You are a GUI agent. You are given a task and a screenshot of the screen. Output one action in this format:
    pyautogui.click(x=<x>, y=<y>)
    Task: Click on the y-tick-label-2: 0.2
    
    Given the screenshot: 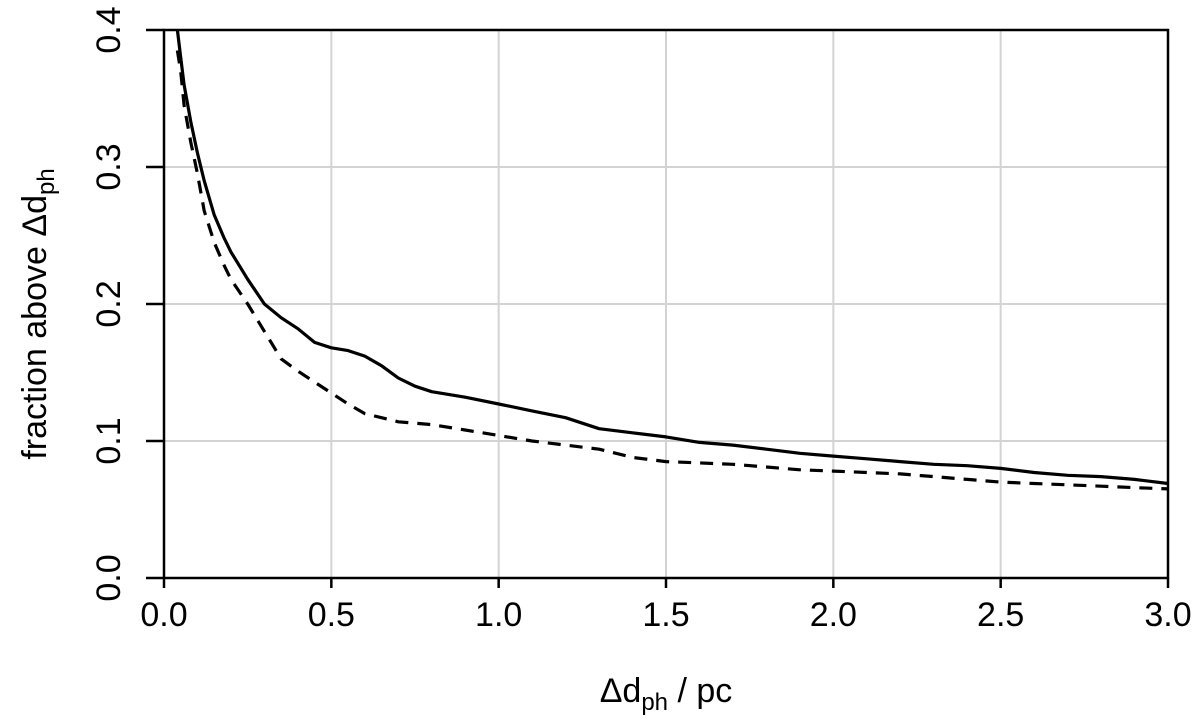 What is the action you would take?
    pyautogui.click(x=109, y=303)
    